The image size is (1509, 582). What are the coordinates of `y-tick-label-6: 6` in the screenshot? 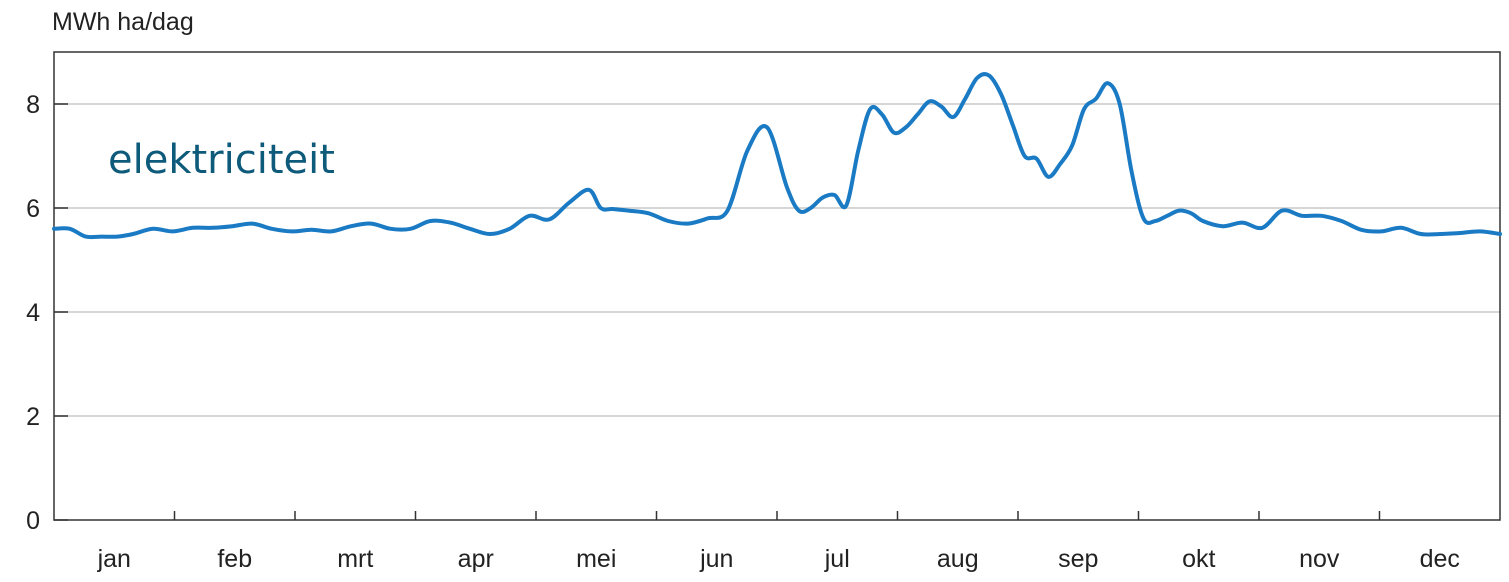 It's located at (33, 209).